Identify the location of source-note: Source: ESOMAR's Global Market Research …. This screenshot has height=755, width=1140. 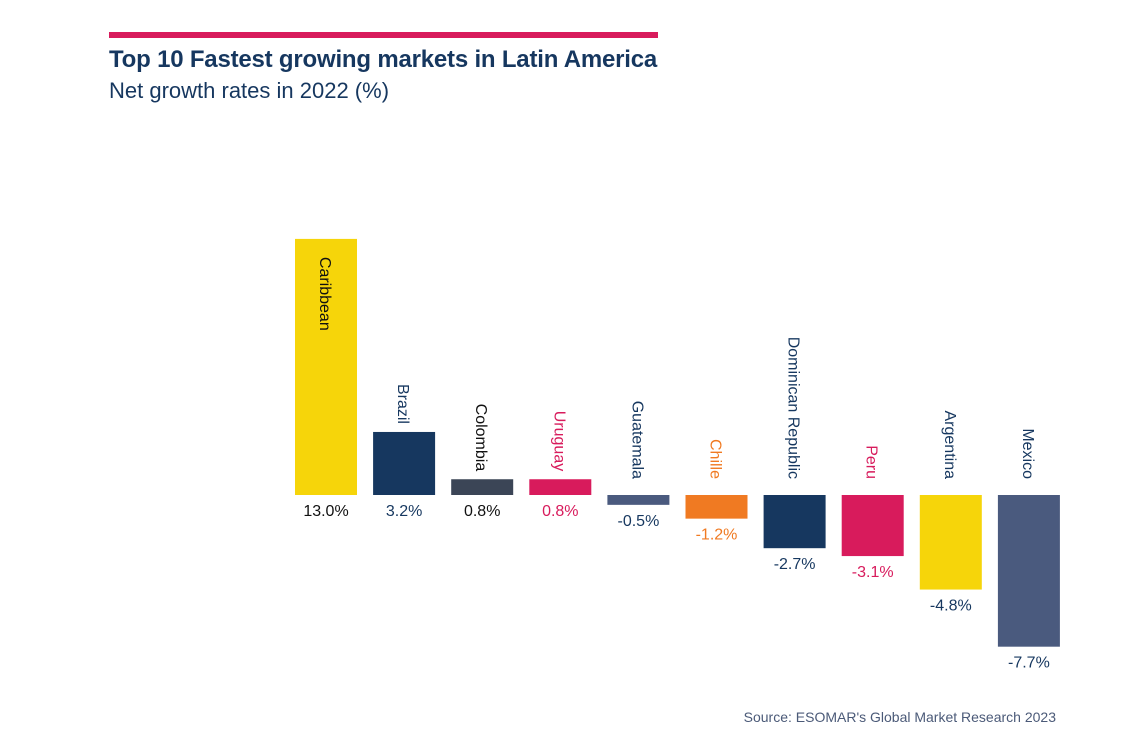
(899, 717).